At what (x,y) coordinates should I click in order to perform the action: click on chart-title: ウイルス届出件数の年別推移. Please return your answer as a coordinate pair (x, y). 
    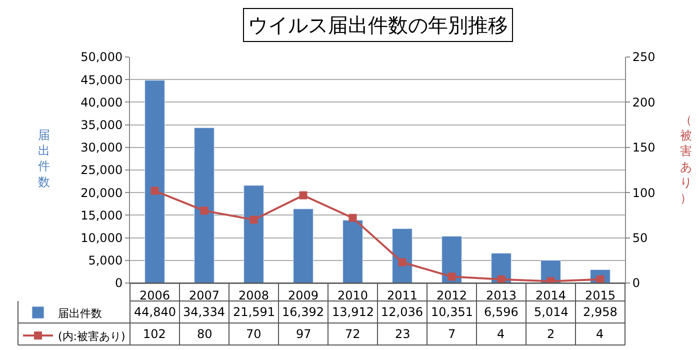
    Looking at the image, I should click on (378, 25).